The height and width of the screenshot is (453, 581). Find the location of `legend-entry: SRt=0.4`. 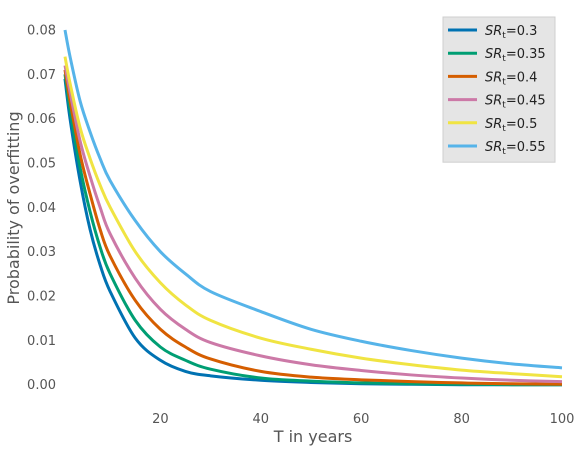

legend-entry: SRt=0.4 is located at coordinates (511, 78).